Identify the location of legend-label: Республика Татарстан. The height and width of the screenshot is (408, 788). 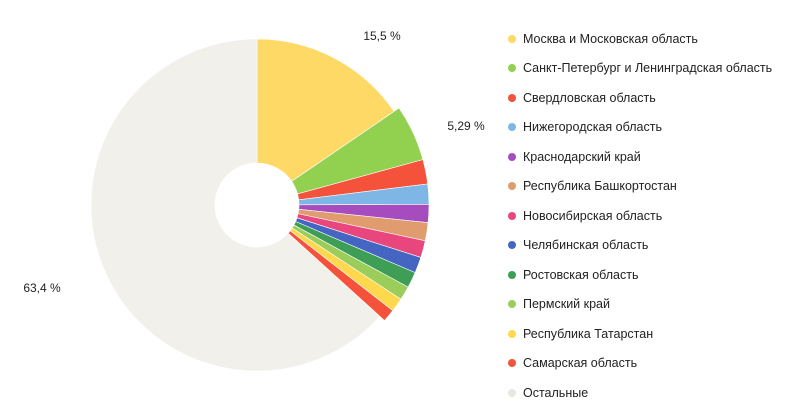
(588, 333).